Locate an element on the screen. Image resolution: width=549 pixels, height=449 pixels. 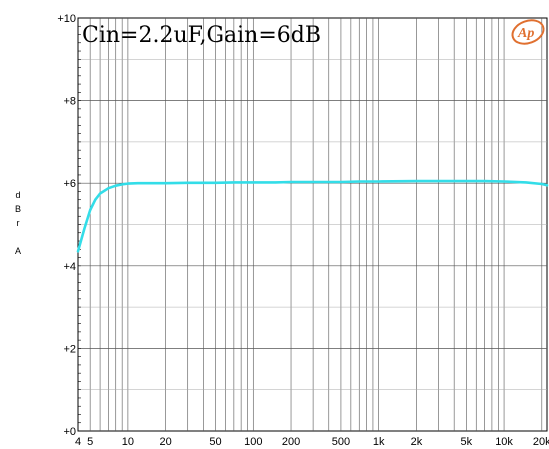
series-group is located at coordinates (312, 216).